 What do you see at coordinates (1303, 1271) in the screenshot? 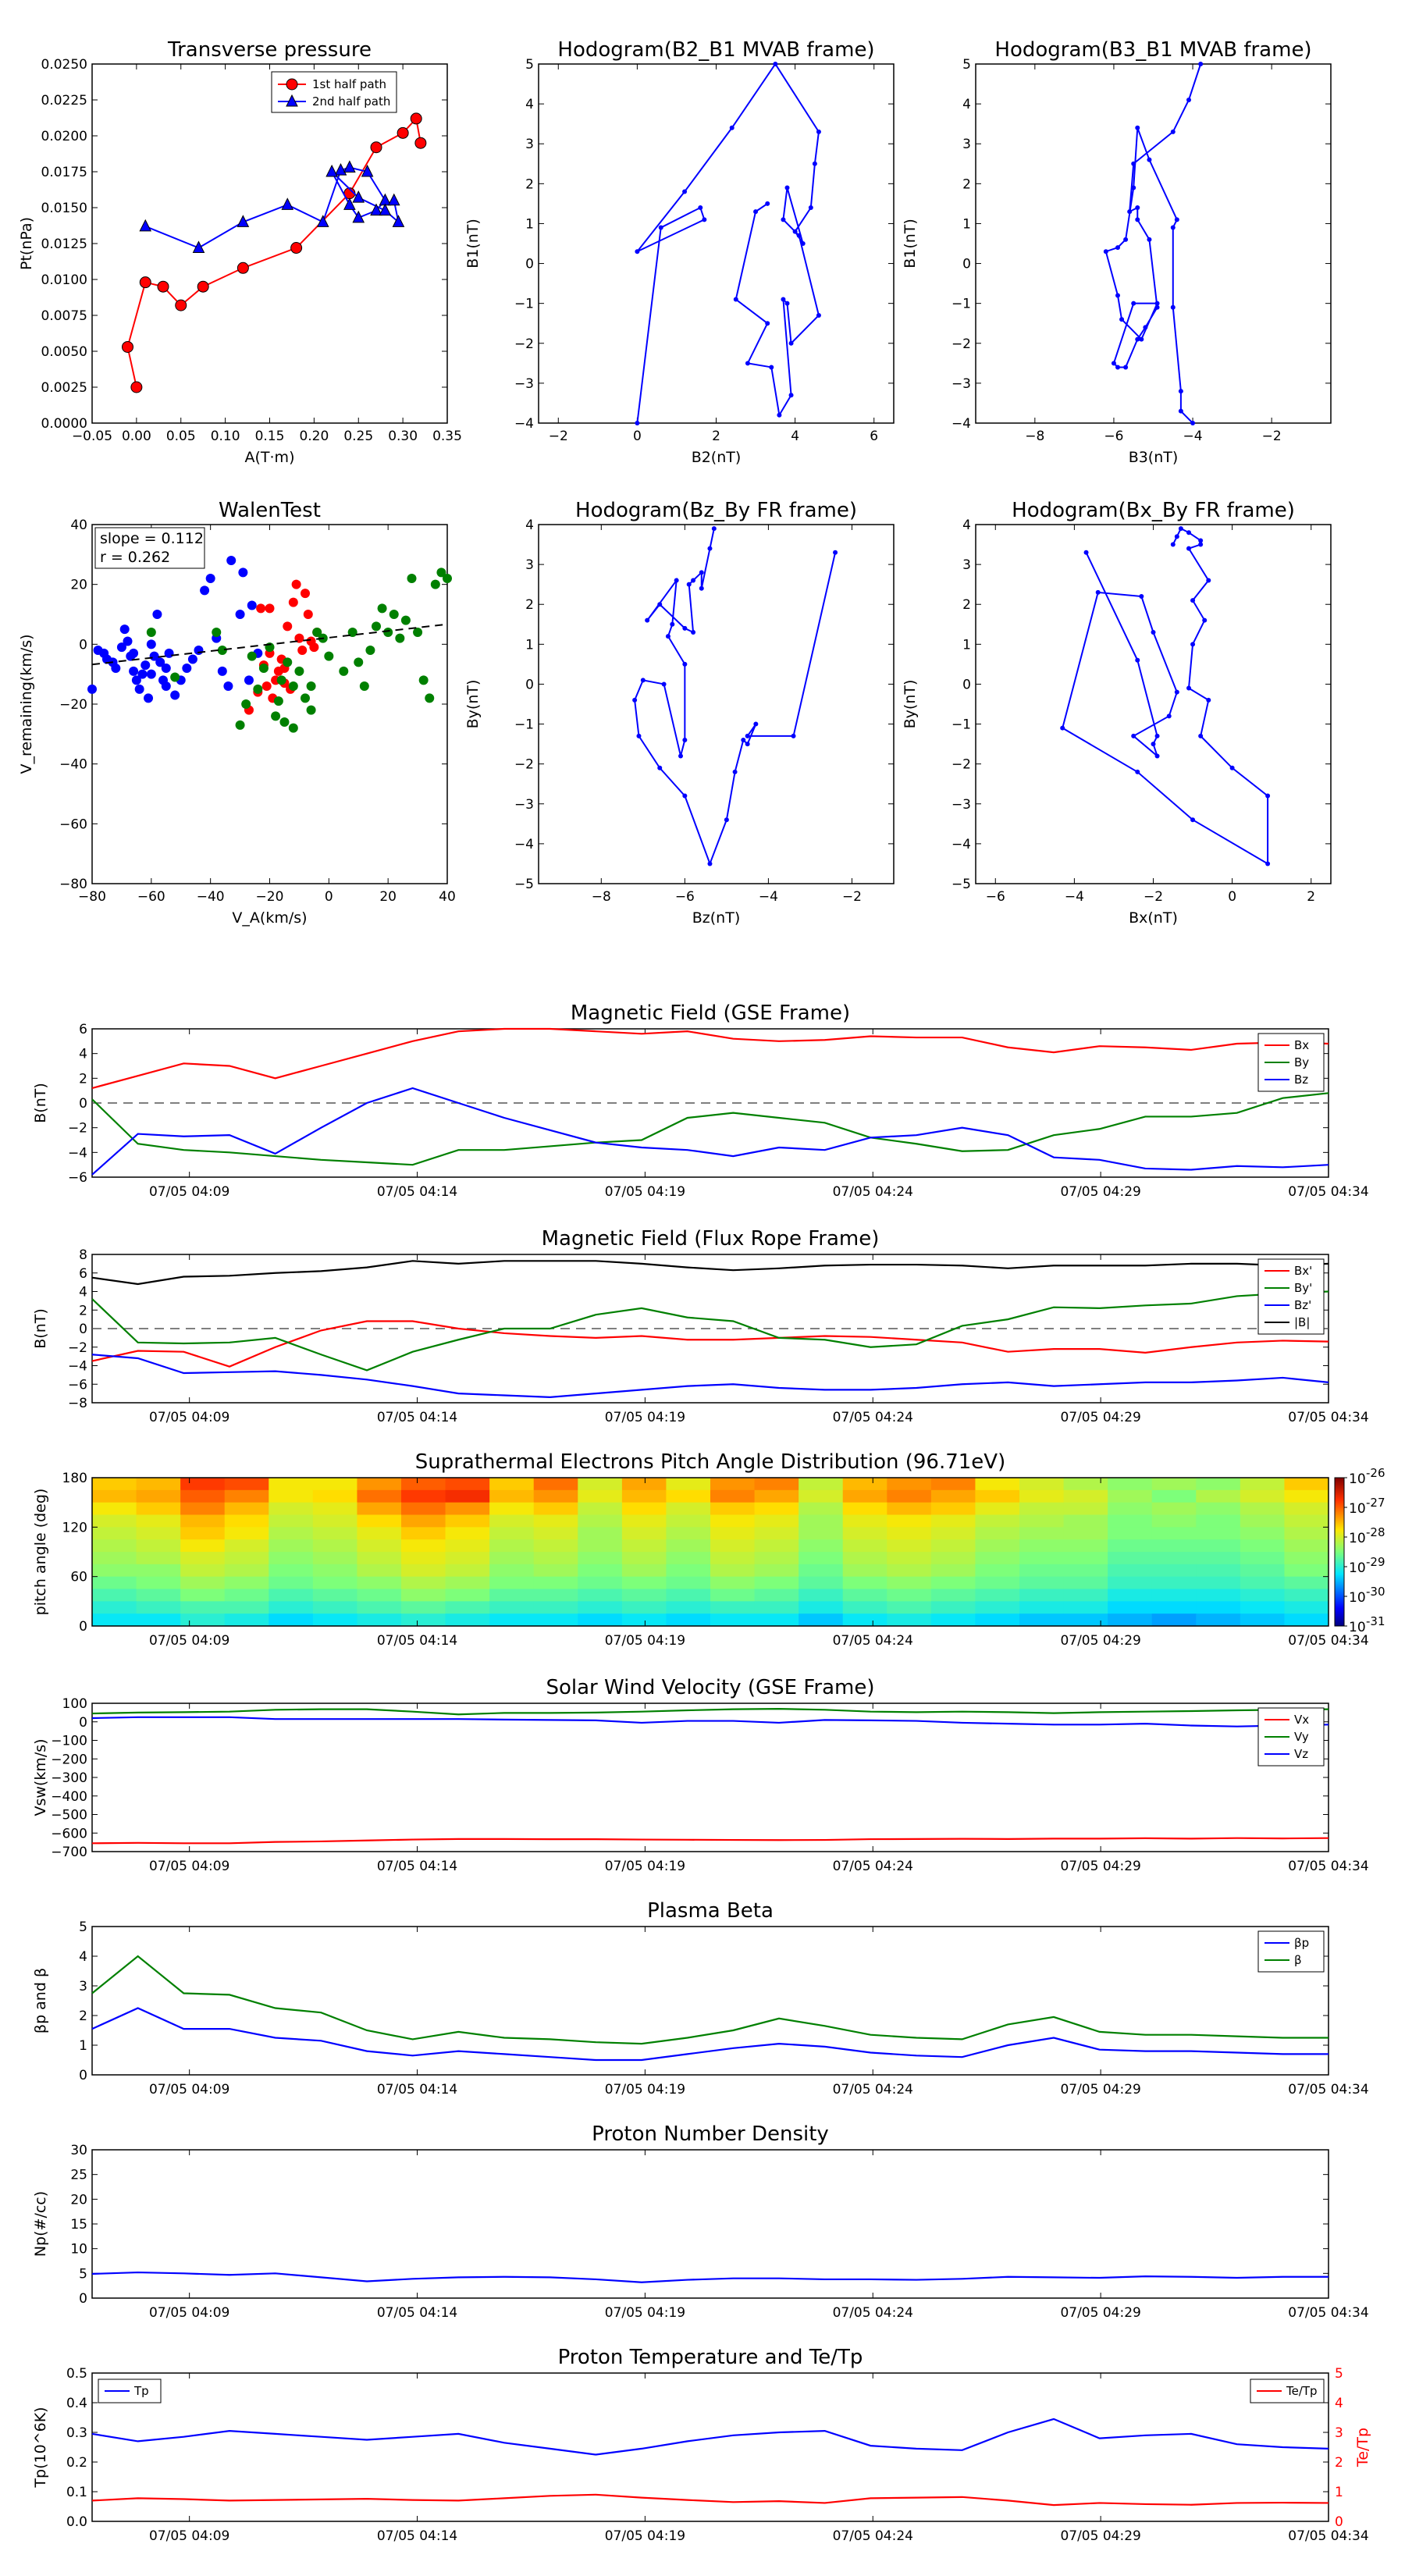
I see `legend-label: Bx'` at bounding box center [1303, 1271].